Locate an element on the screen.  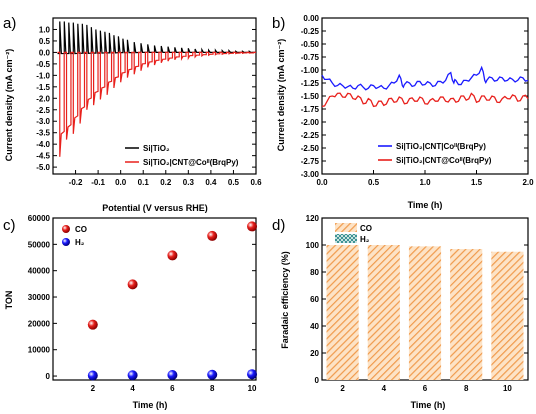
y-tick-label: -1.5 is located at coordinates (43, 87).